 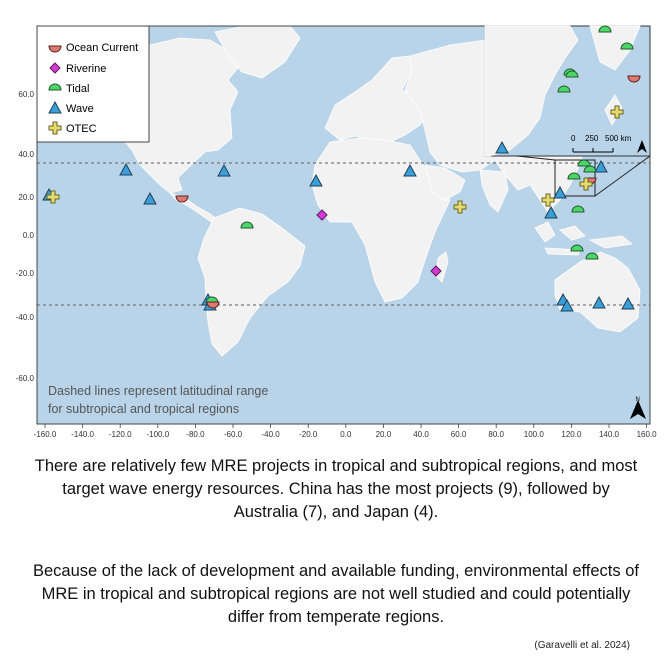 I want to click on indonesia, so click(x=583, y=238).